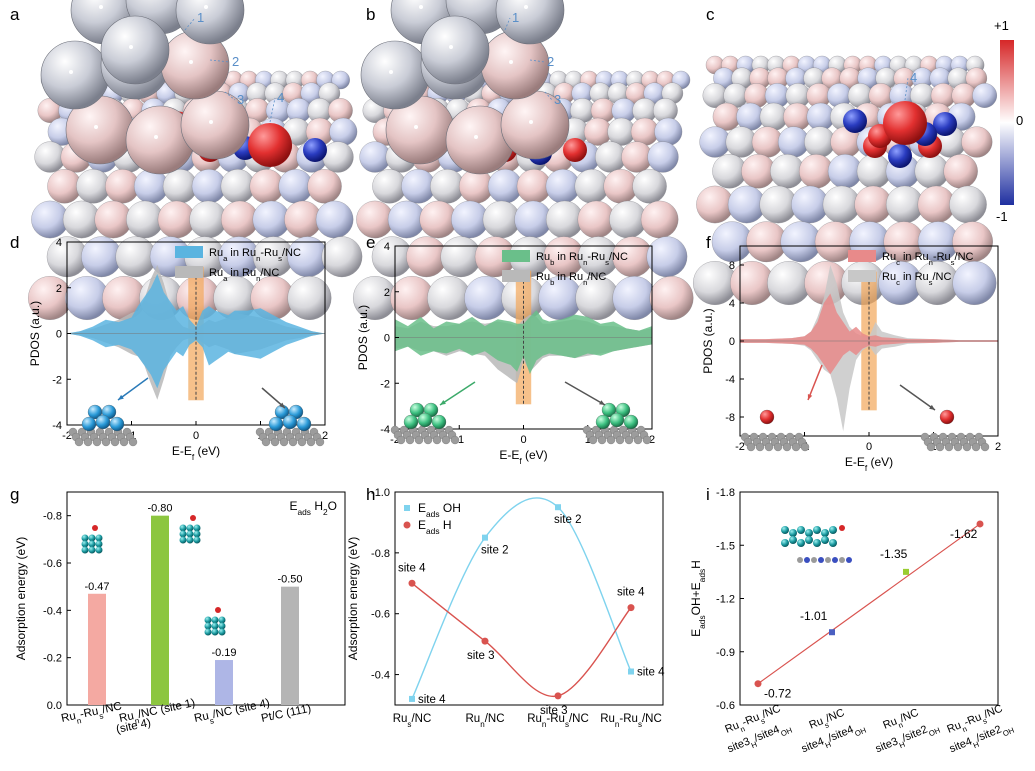  Describe the element at coordinates (607, 262) in the screenshot. I see `legend-entry-part: s` at that location.